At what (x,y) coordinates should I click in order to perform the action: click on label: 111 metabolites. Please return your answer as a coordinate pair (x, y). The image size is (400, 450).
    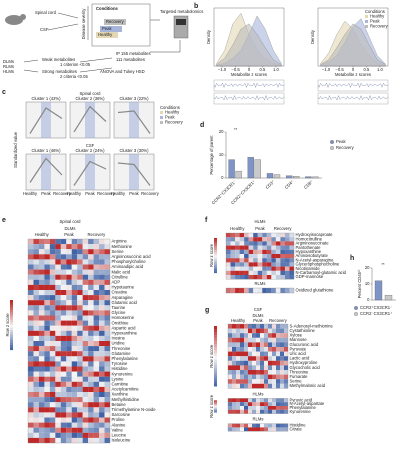
    Looking at the image, I should click on (130, 59).